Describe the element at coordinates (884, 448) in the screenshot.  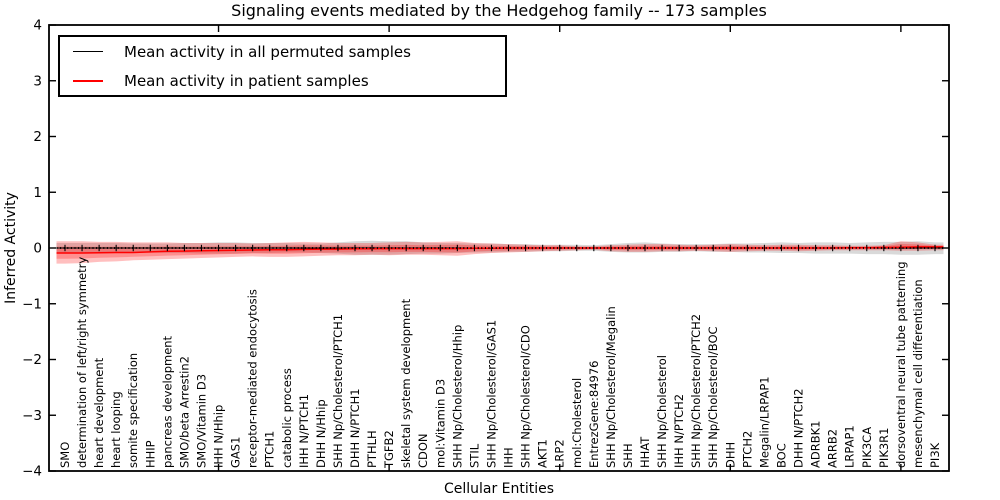
I see `x-category-label: PIK3R1` at that location.